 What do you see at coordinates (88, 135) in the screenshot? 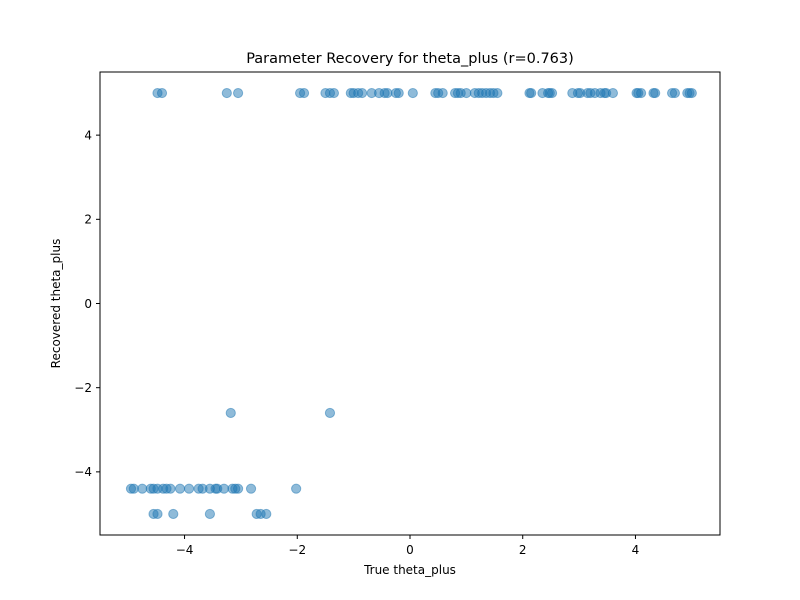
I see `y-tick-label: 4` at bounding box center [88, 135].